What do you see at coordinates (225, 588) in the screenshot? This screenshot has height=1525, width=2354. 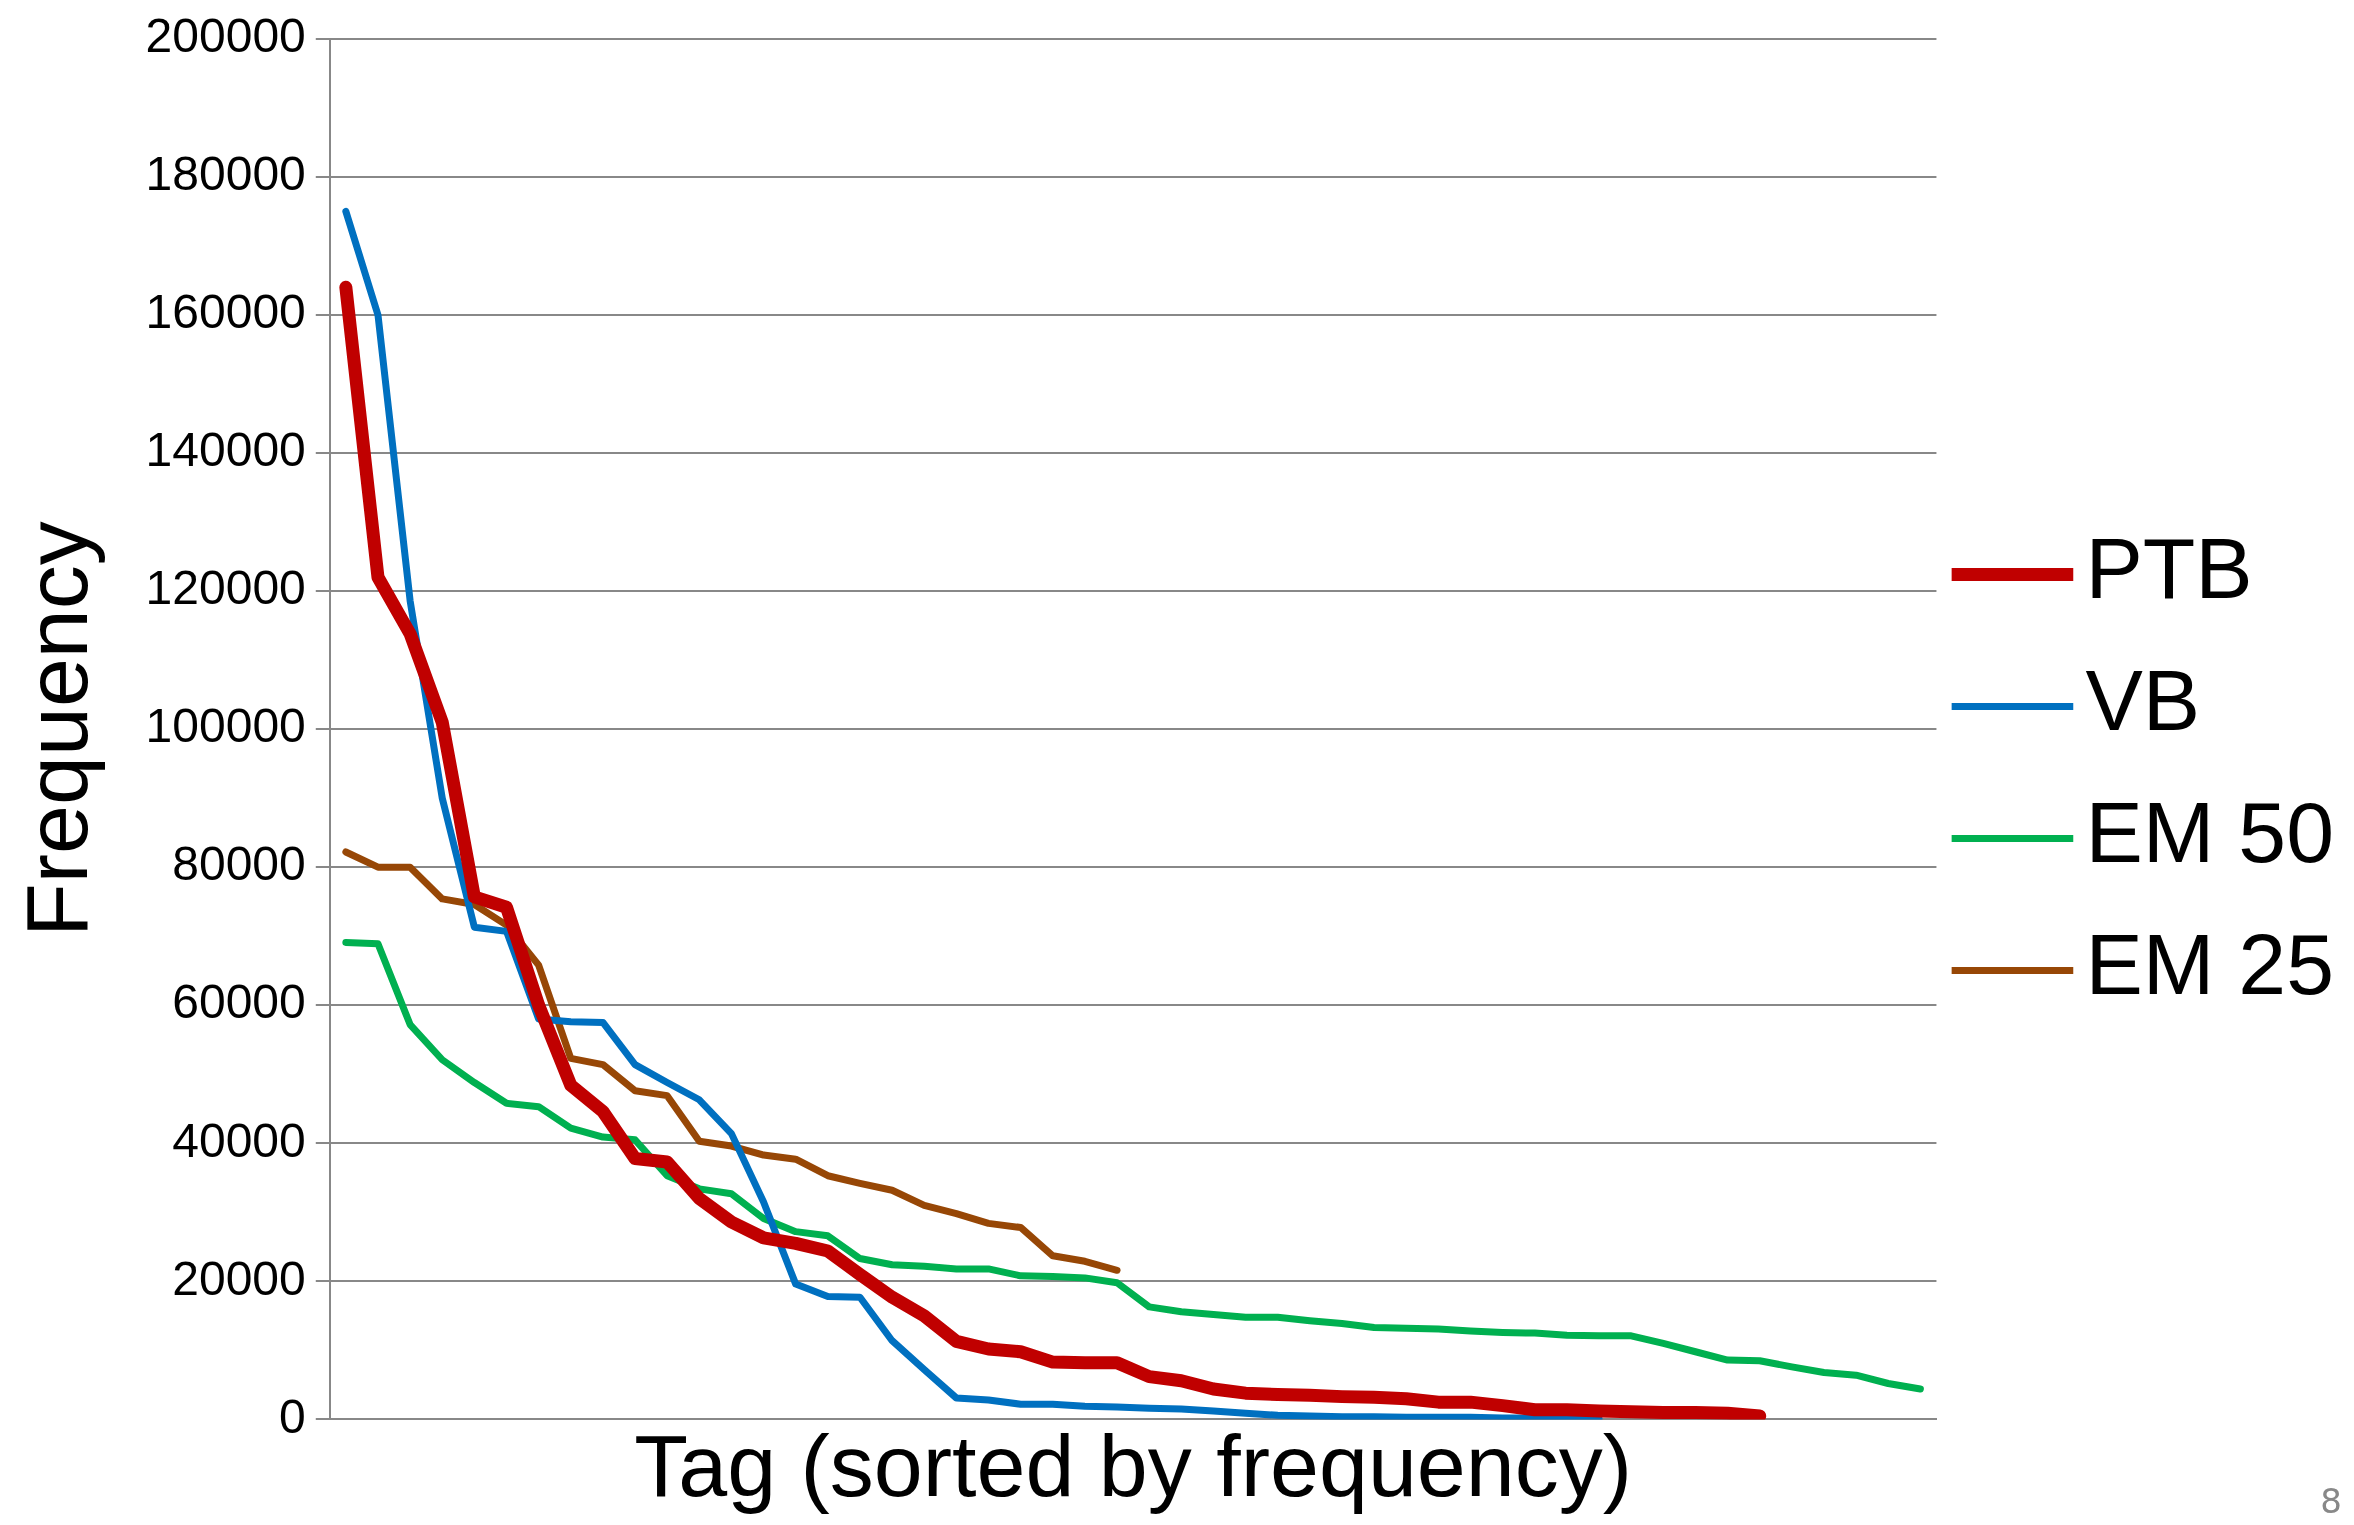 I see `y-tick-label: 120000` at bounding box center [225, 588].